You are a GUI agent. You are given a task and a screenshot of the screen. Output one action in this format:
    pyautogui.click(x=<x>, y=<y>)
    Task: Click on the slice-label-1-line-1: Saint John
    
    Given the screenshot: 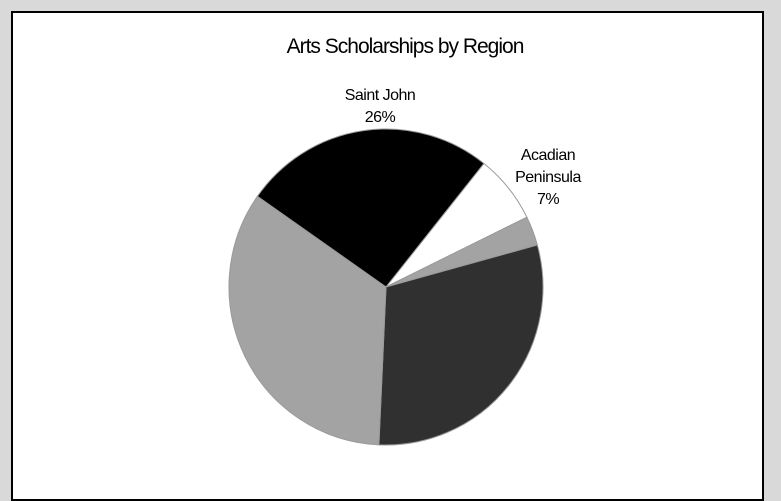 What is the action you would take?
    pyautogui.click(x=380, y=95)
    